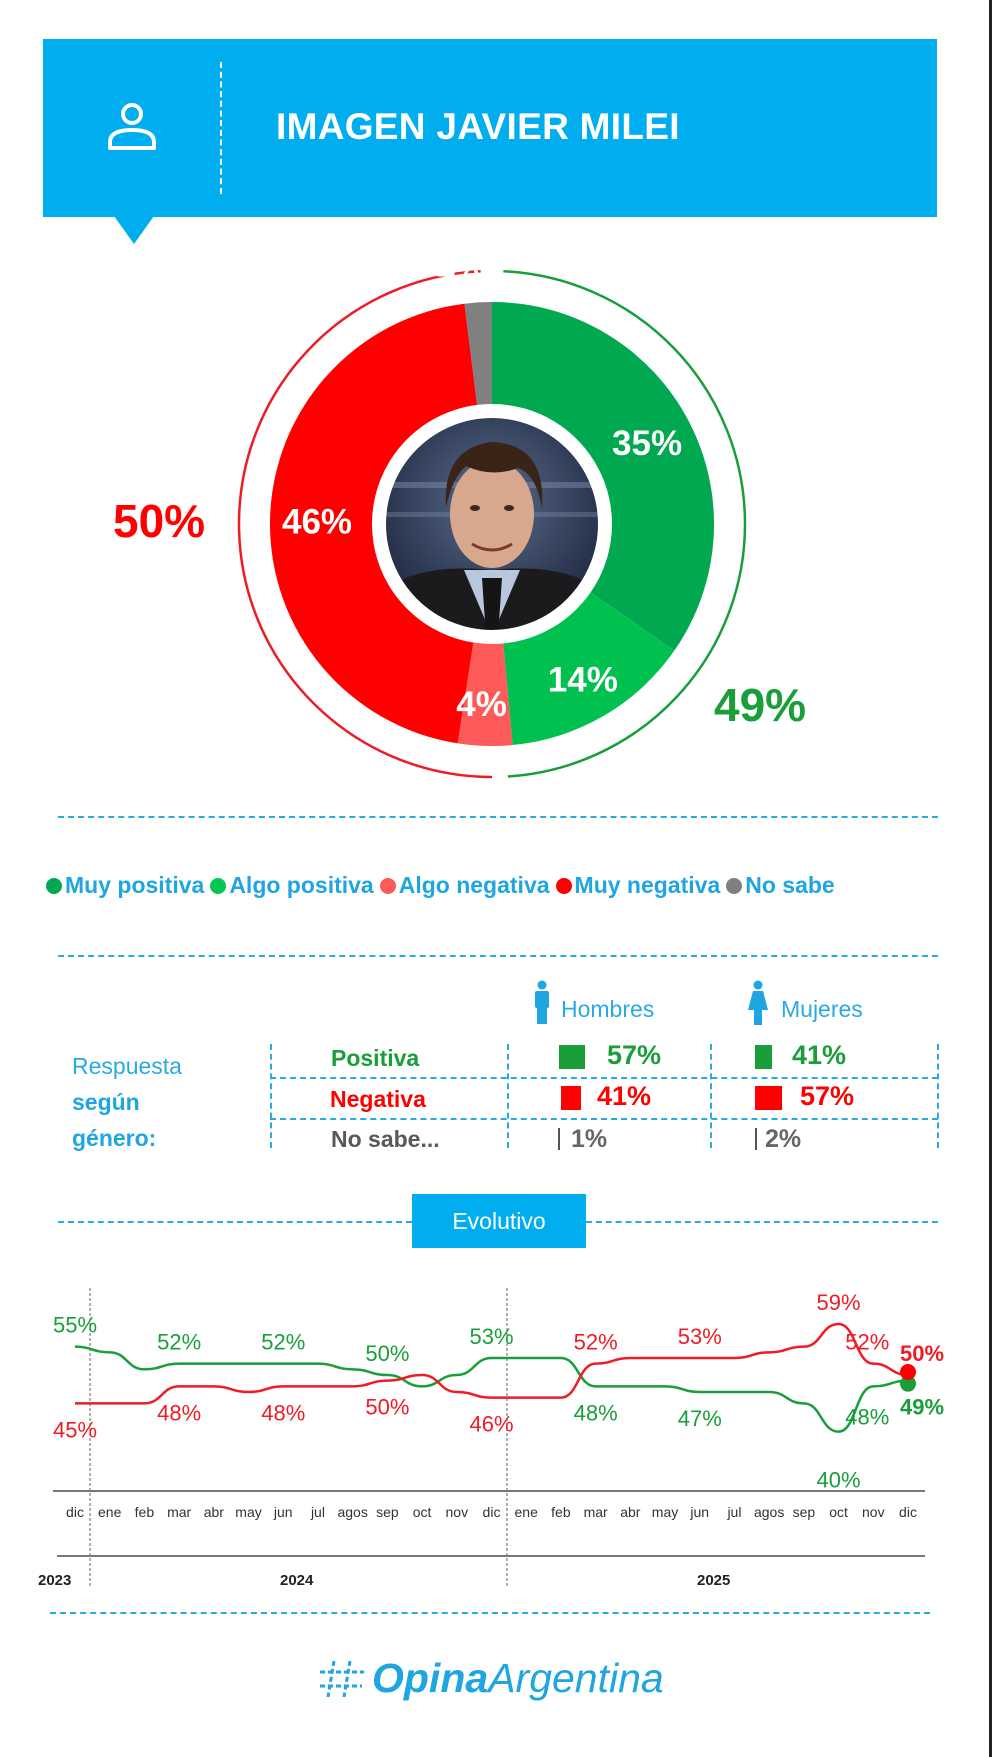 The width and height of the screenshot is (992, 1757). What do you see at coordinates (235, 1222) in the screenshot?
I see `evolutivo-line-left` at bounding box center [235, 1222].